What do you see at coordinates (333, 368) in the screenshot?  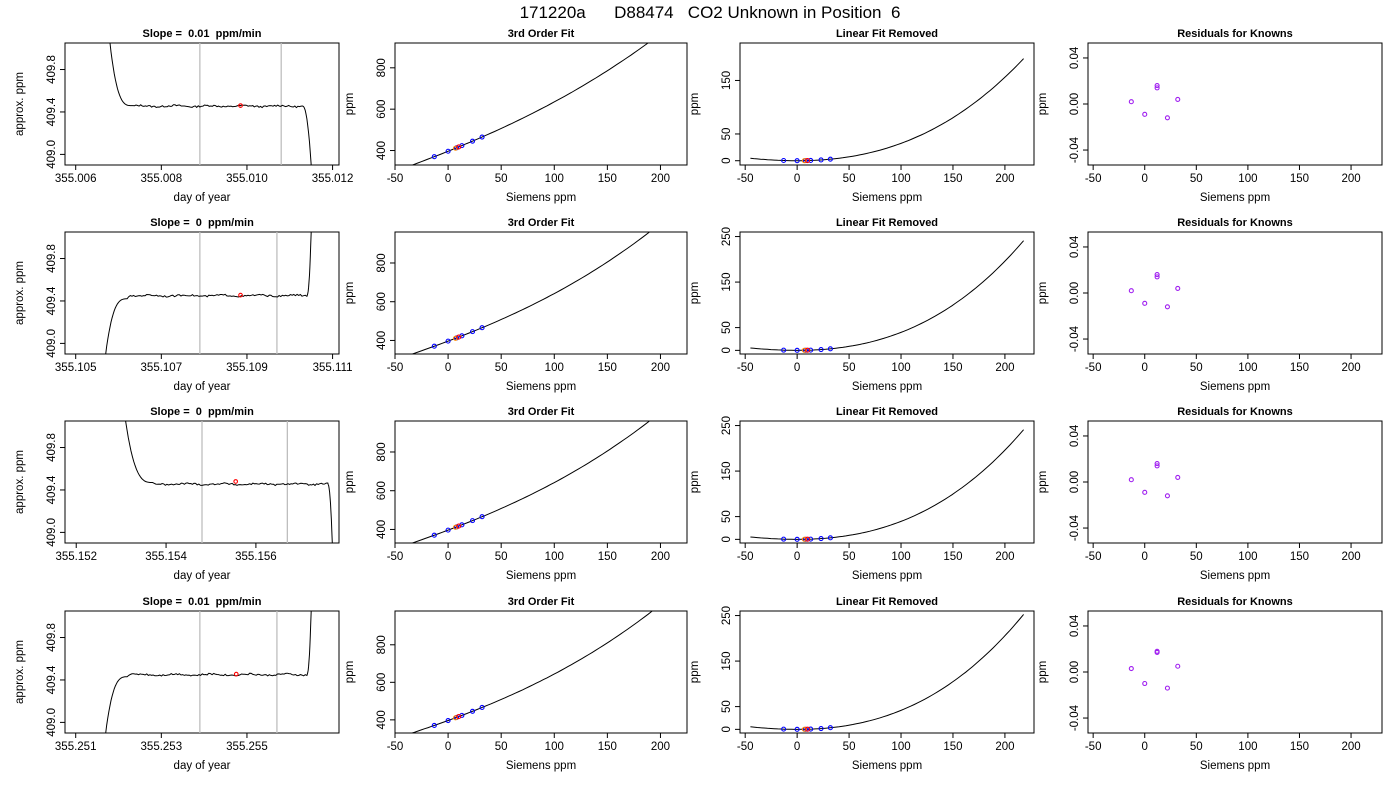 I see `x-tick-label: 355.111` at bounding box center [333, 368].